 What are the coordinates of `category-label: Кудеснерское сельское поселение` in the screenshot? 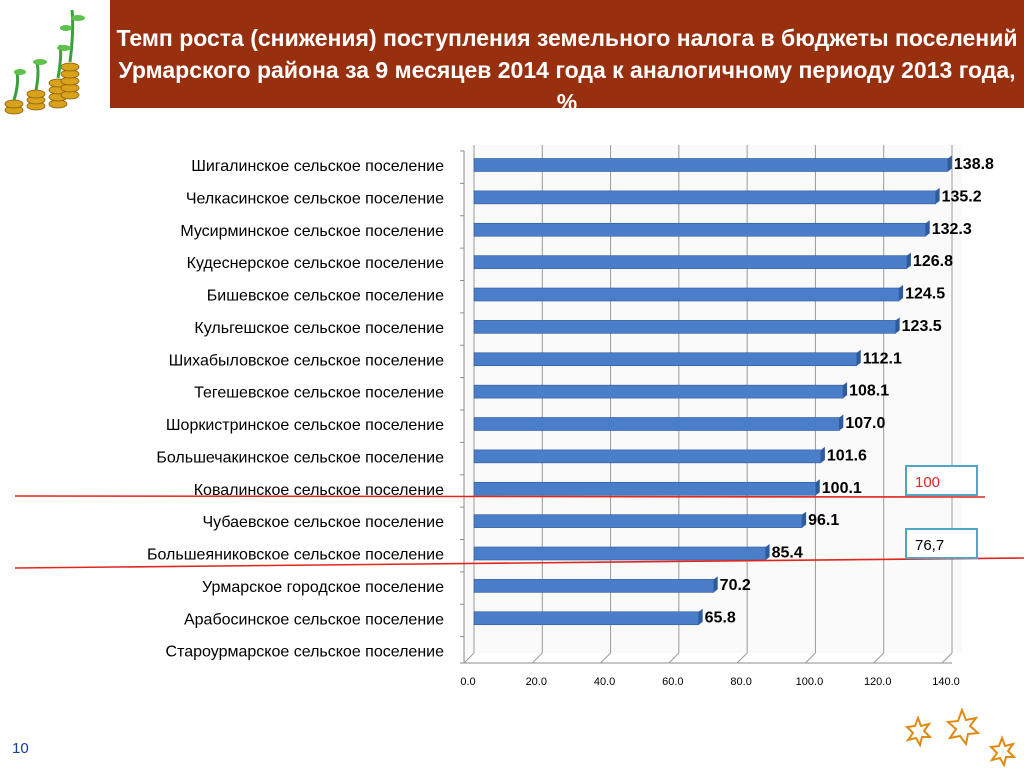 It's located at (315, 263).